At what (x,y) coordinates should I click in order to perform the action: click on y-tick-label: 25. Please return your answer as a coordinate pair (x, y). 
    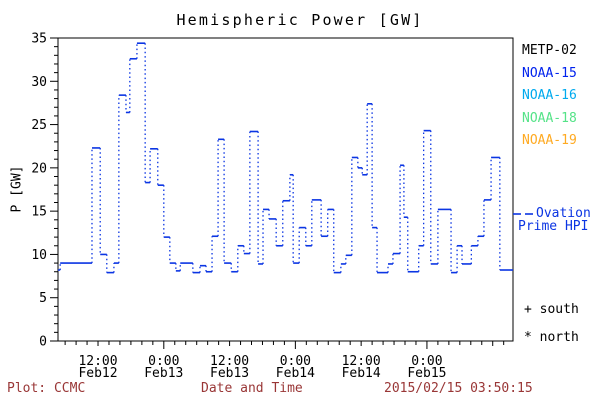
    Looking at the image, I should click on (39, 125).